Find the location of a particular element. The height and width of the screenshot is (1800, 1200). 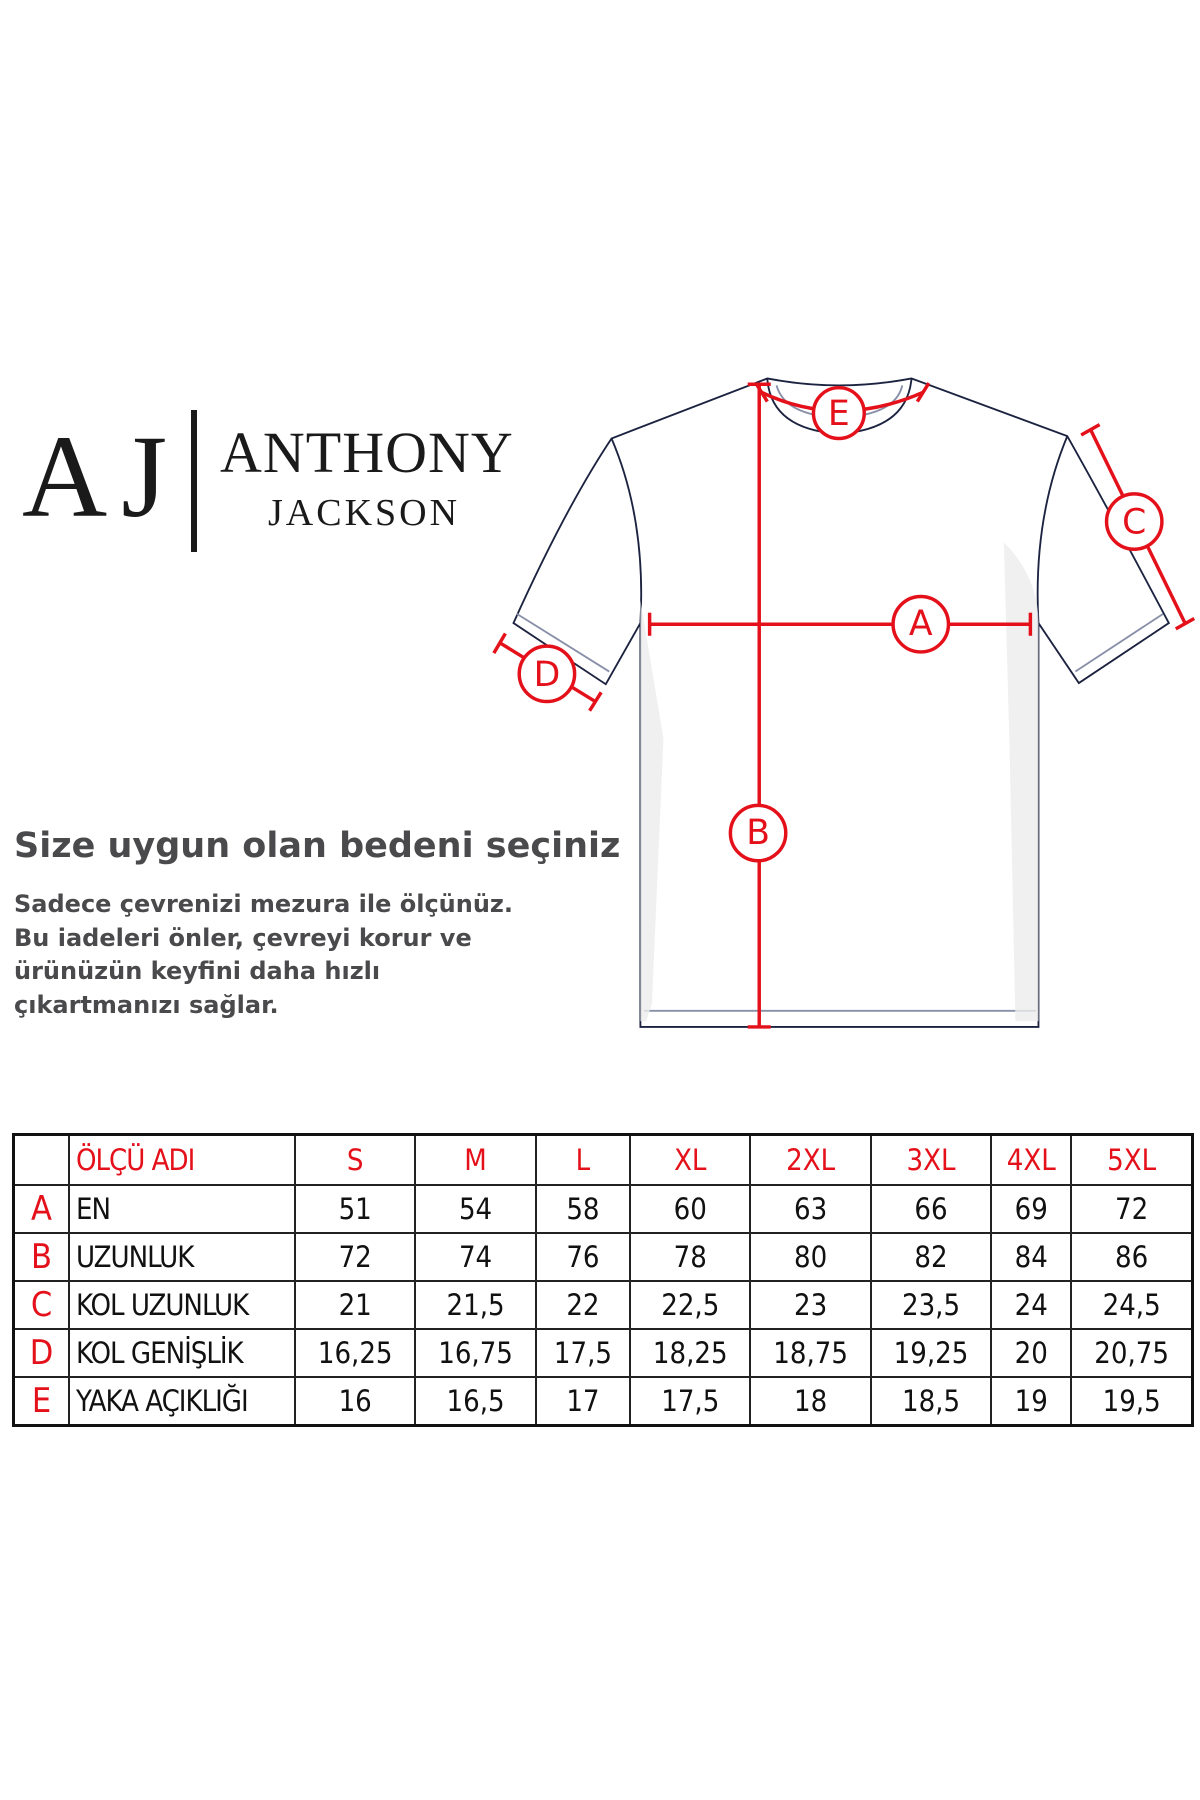

value-cell: 21,5 is located at coordinates (475, 1305).